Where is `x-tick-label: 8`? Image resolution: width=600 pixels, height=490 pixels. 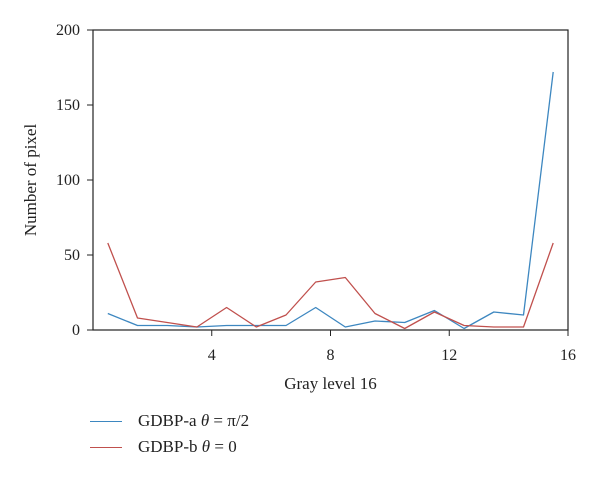 x-tick-label: 8 is located at coordinates (331, 355).